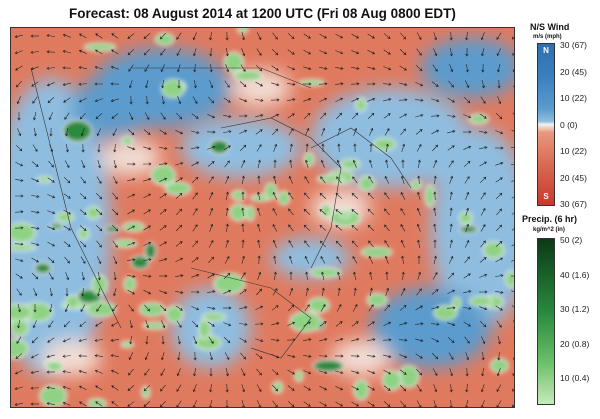 This screenshot has width=600, height=419. What do you see at coordinates (575, 343) in the screenshot?
I see `precip-tick-label: 20 (0.8)` at bounding box center [575, 343].